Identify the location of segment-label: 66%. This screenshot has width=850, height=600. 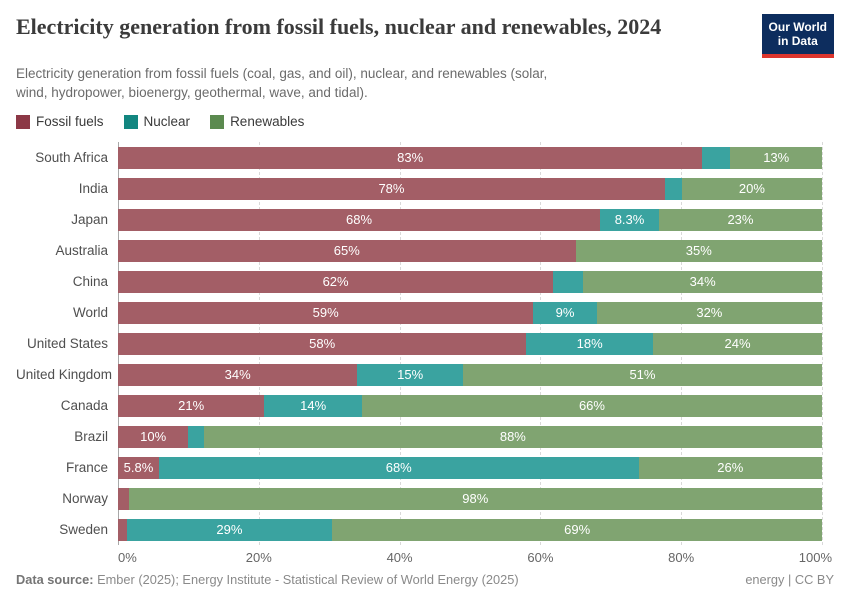
(591, 406).